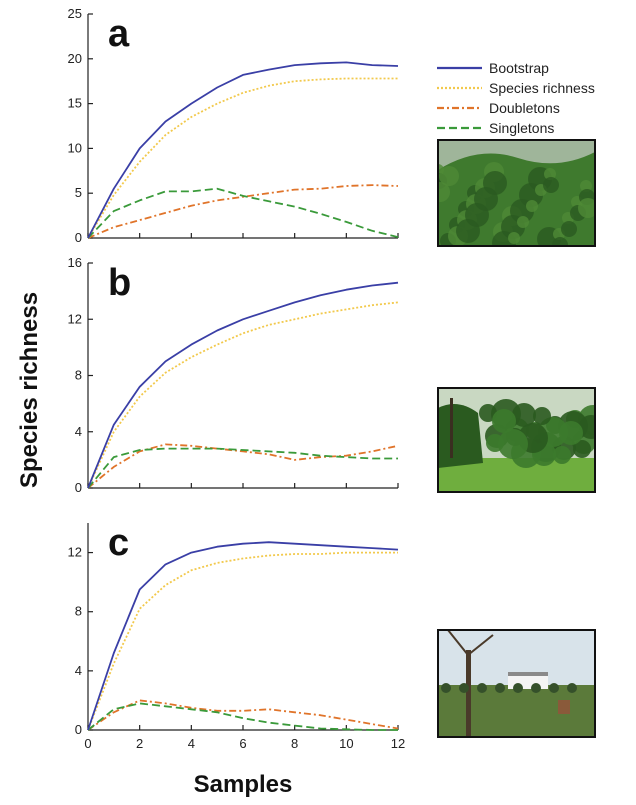 This screenshot has height=805, width=636. I want to click on panel-label-c: c, so click(118, 543).